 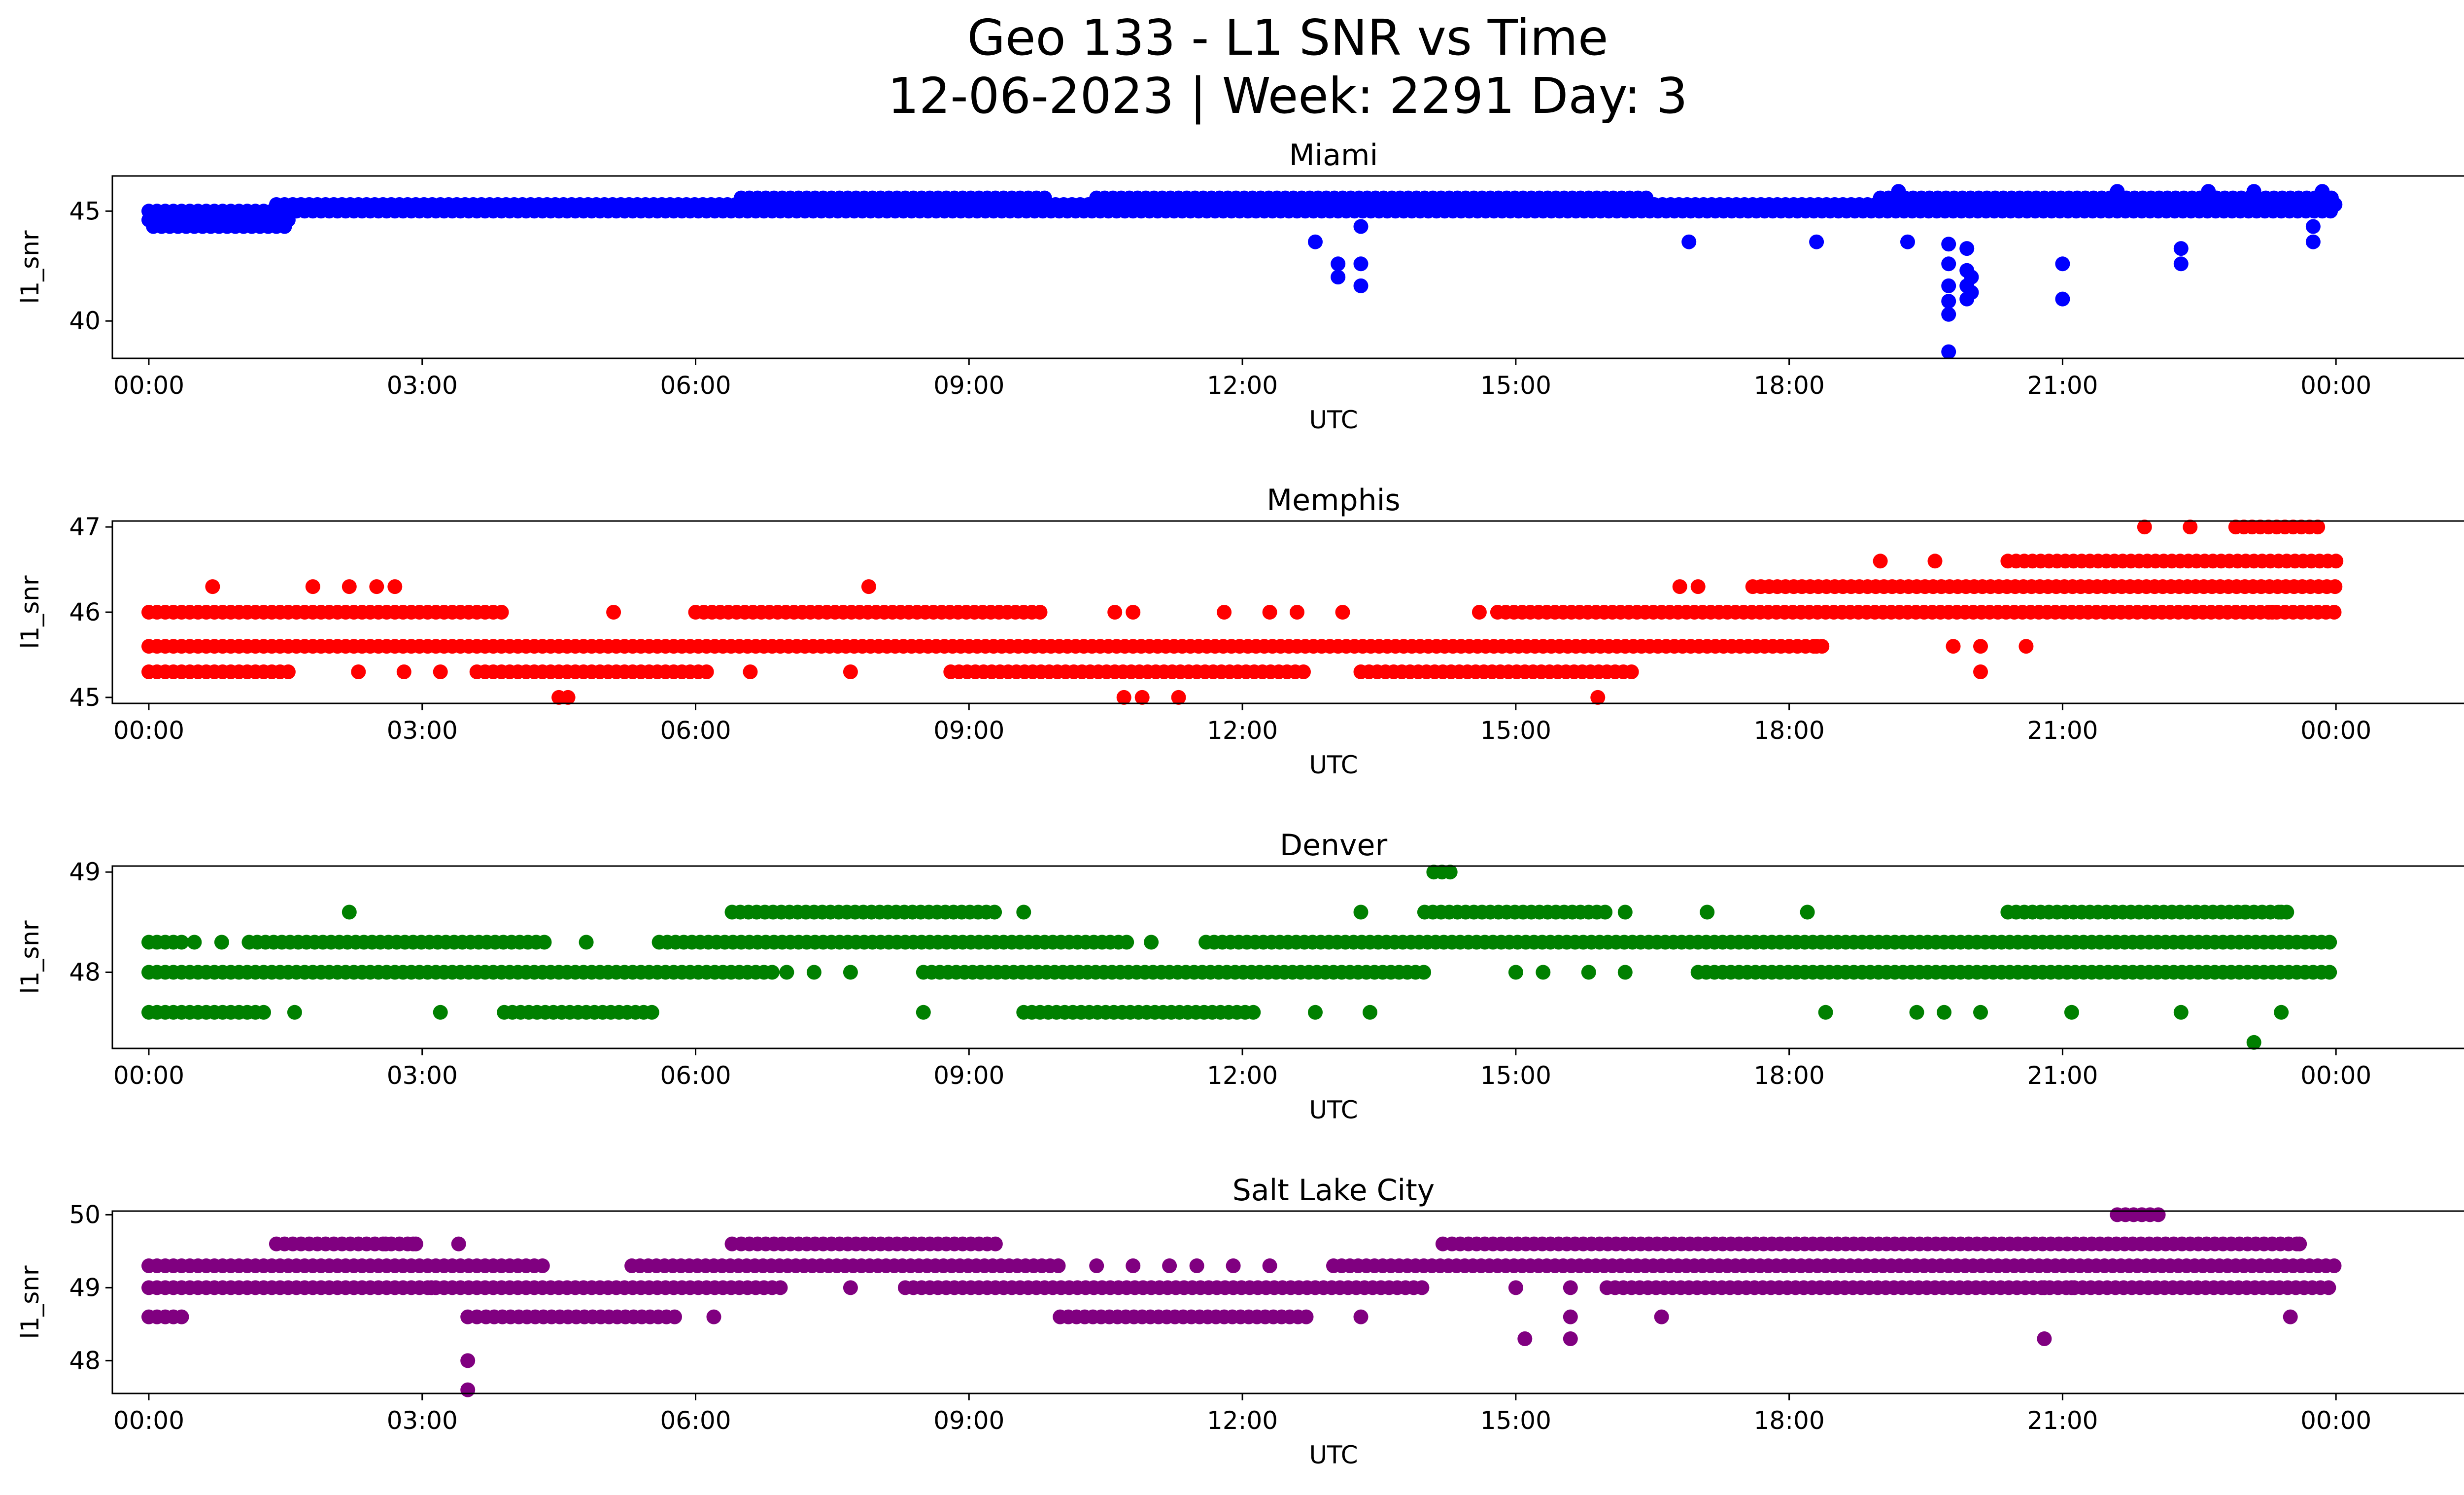 What do you see at coordinates (1333, 1190) in the screenshot?
I see `subplot-title: Salt Lake City` at bounding box center [1333, 1190].